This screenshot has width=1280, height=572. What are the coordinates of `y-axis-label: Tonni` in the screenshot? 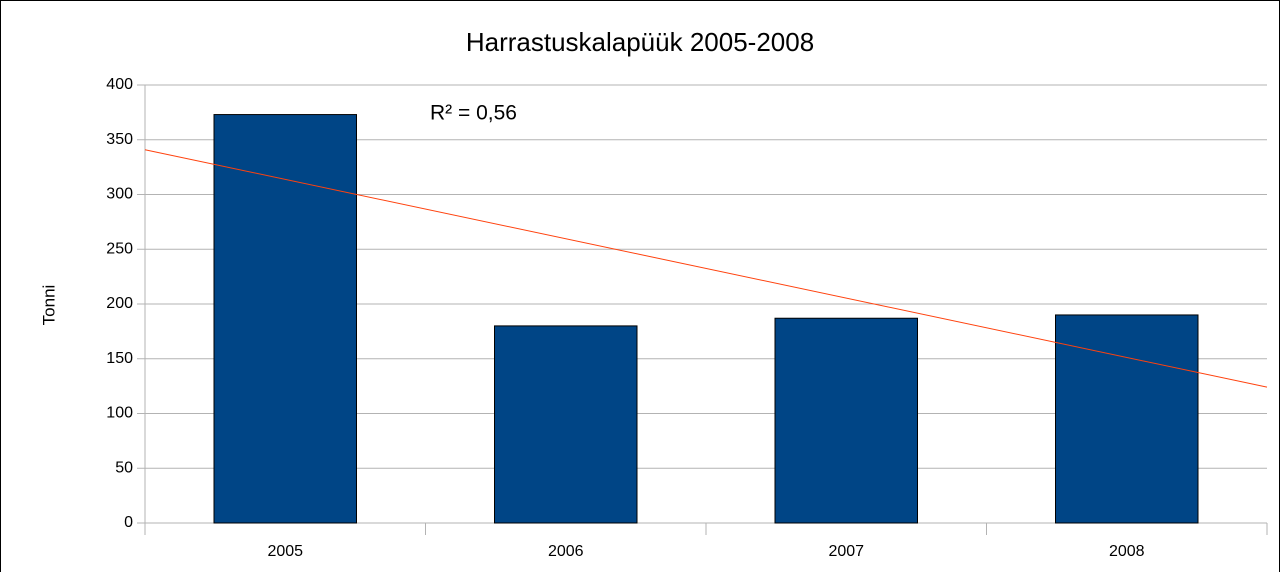 It's located at (48, 305).